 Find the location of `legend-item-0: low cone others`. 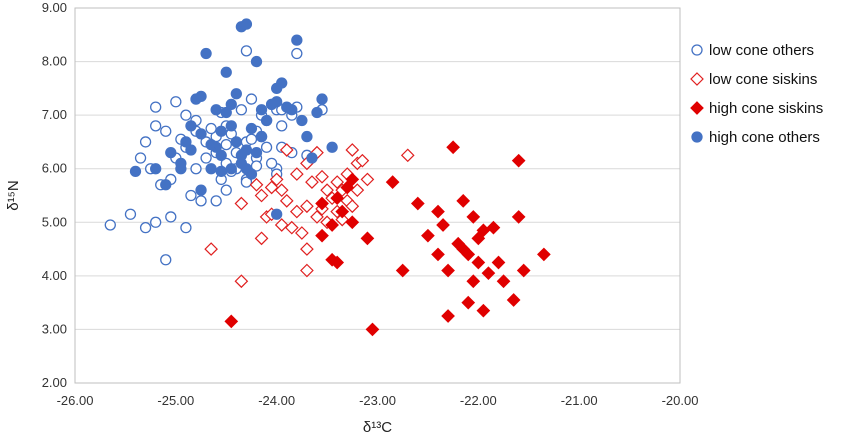

legend-item-0: low cone others is located at coordinates (752, 50).